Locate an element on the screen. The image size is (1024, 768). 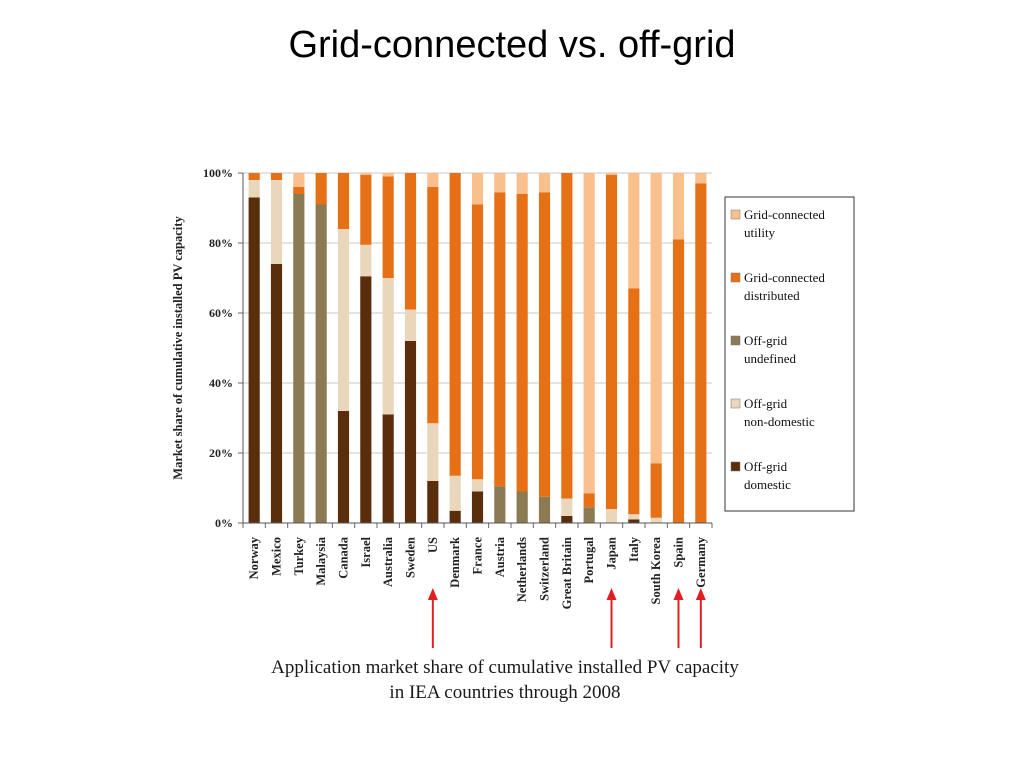
bar-israel-off-grid-non-domestic is located at coordinates (366, 260).